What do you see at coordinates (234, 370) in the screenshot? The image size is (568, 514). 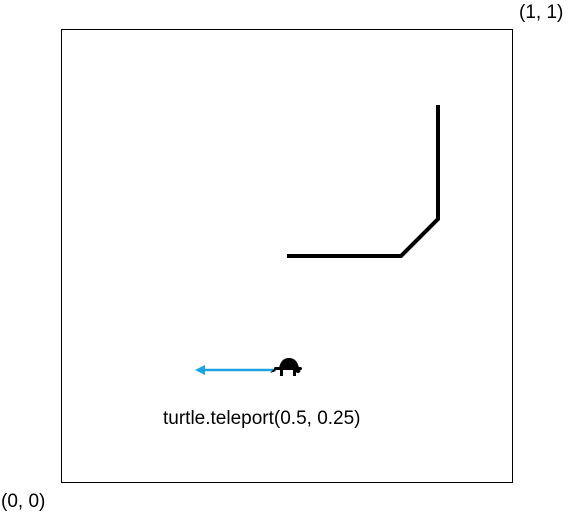 I see `movement-arrow` at bounding box center [234, 370].